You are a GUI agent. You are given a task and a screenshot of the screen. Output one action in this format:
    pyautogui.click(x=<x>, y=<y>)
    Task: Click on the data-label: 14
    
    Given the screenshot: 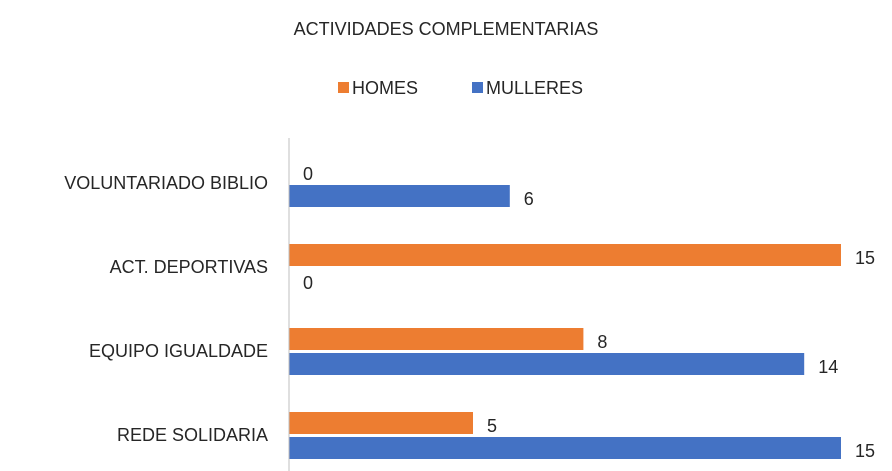 What is the action you would take?
    pyautogui.click(x=828, y=367)
    